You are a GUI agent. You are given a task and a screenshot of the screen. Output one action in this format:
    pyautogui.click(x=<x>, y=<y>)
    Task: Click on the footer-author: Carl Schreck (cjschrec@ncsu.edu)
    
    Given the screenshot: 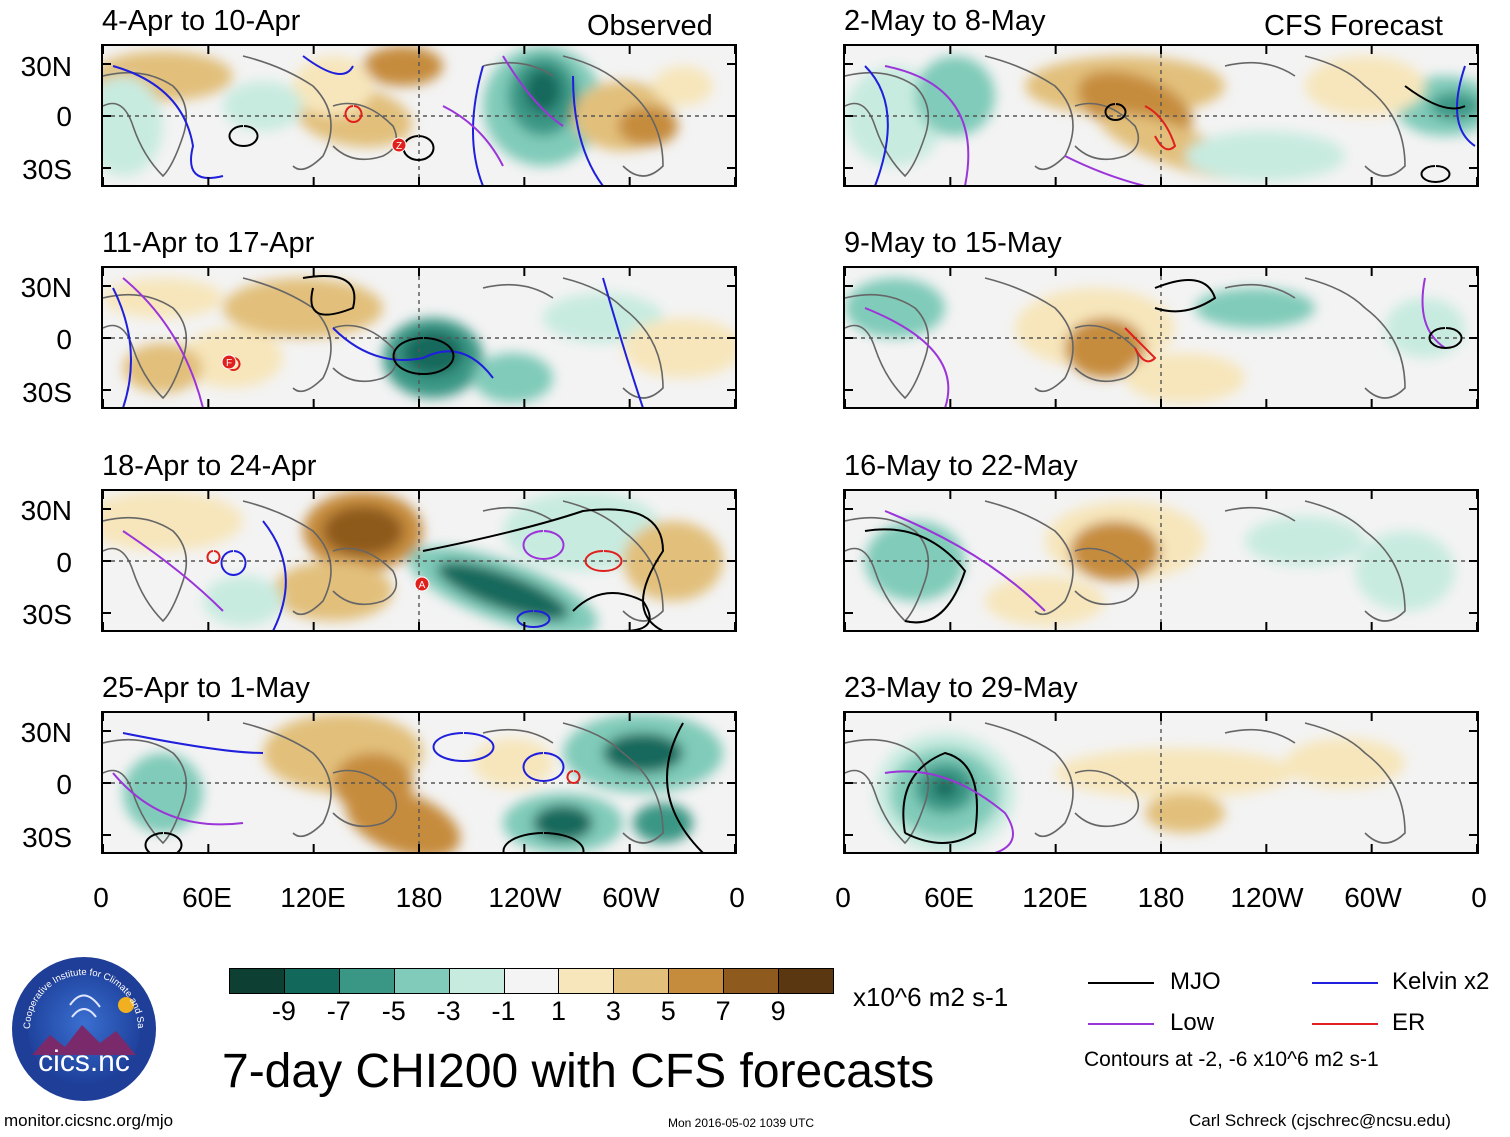 What is the action you would take?
    pyautogui.click(x=1320, y=1120)
    